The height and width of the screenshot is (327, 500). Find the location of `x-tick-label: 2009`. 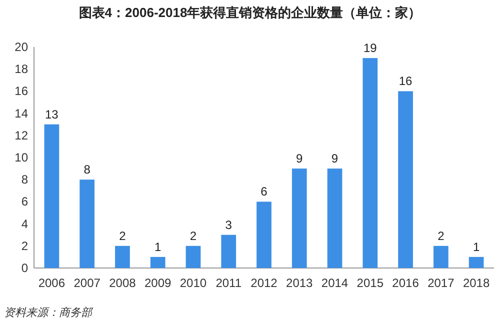

x-tick-label: 2009 is located at coordinates (158, 283).